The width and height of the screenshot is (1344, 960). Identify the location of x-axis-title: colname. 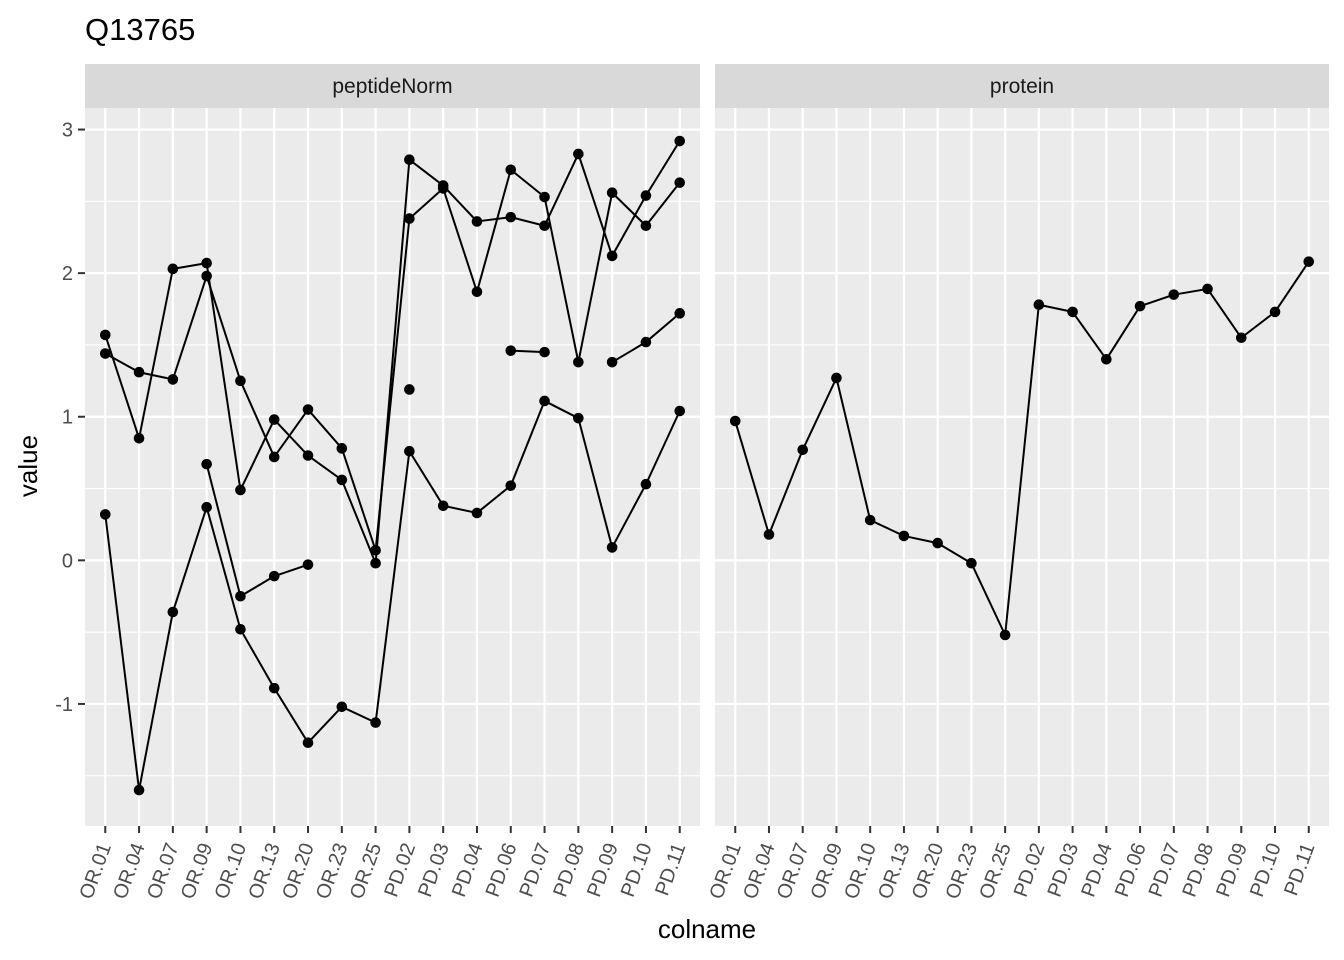
(707, 929).